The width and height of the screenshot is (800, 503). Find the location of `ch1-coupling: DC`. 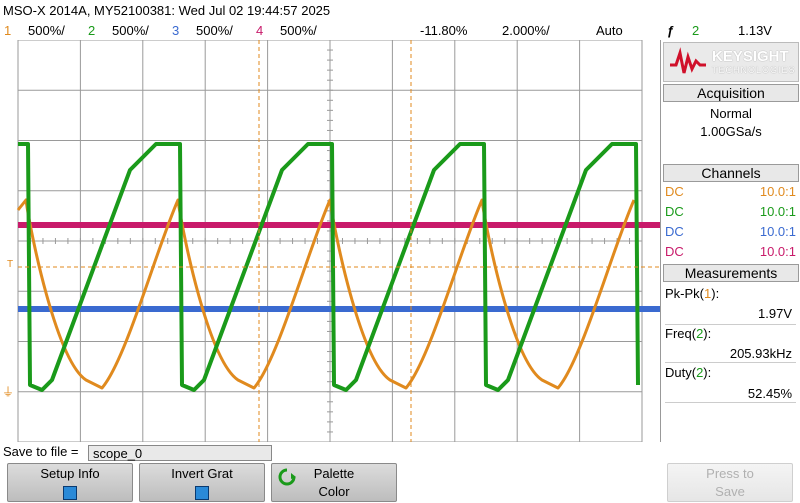

ch1-coupling: DC is located at coordinates (674, 191).